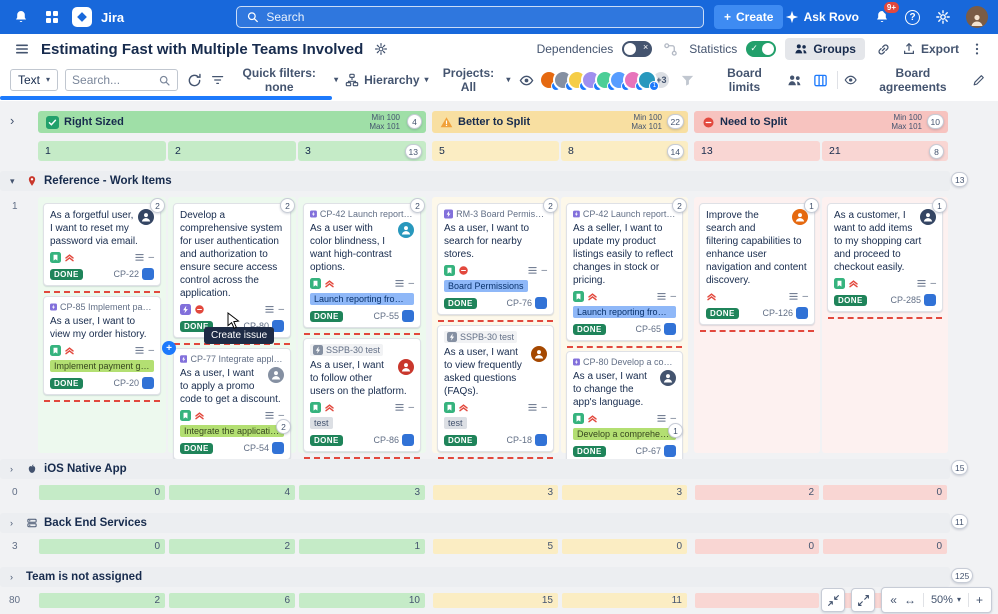 The image size is (998, 614). What do you see at coordinates (945, 600) in the screenshot?
I see `zoom-level-select: 50% ▾` at bounding box center [945, 600].